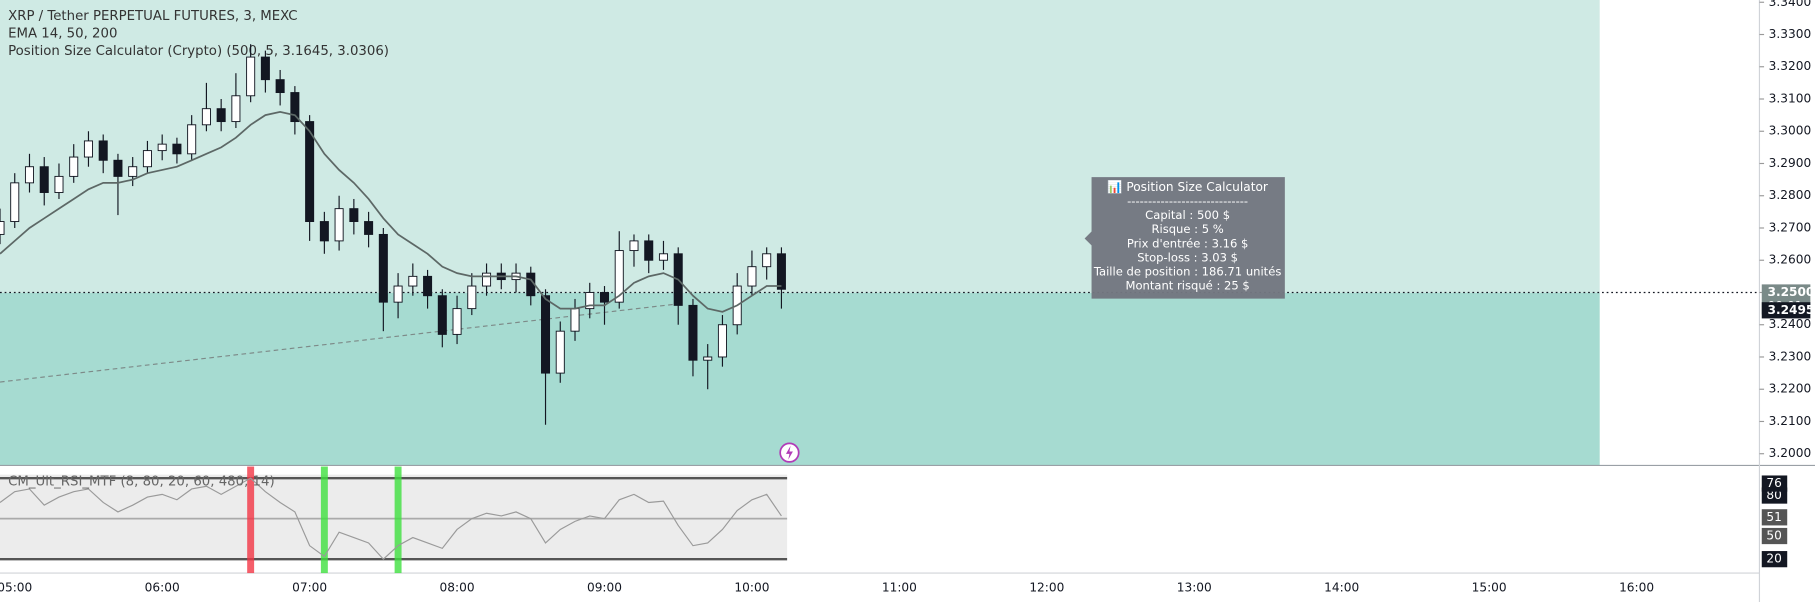 The height and width of the screenshot is (602, 1815). What do you see at coordinates (1790, 227) in the screenshot?
I see `y-tick-label: 3.2700` at bounding box center [1790, 227].